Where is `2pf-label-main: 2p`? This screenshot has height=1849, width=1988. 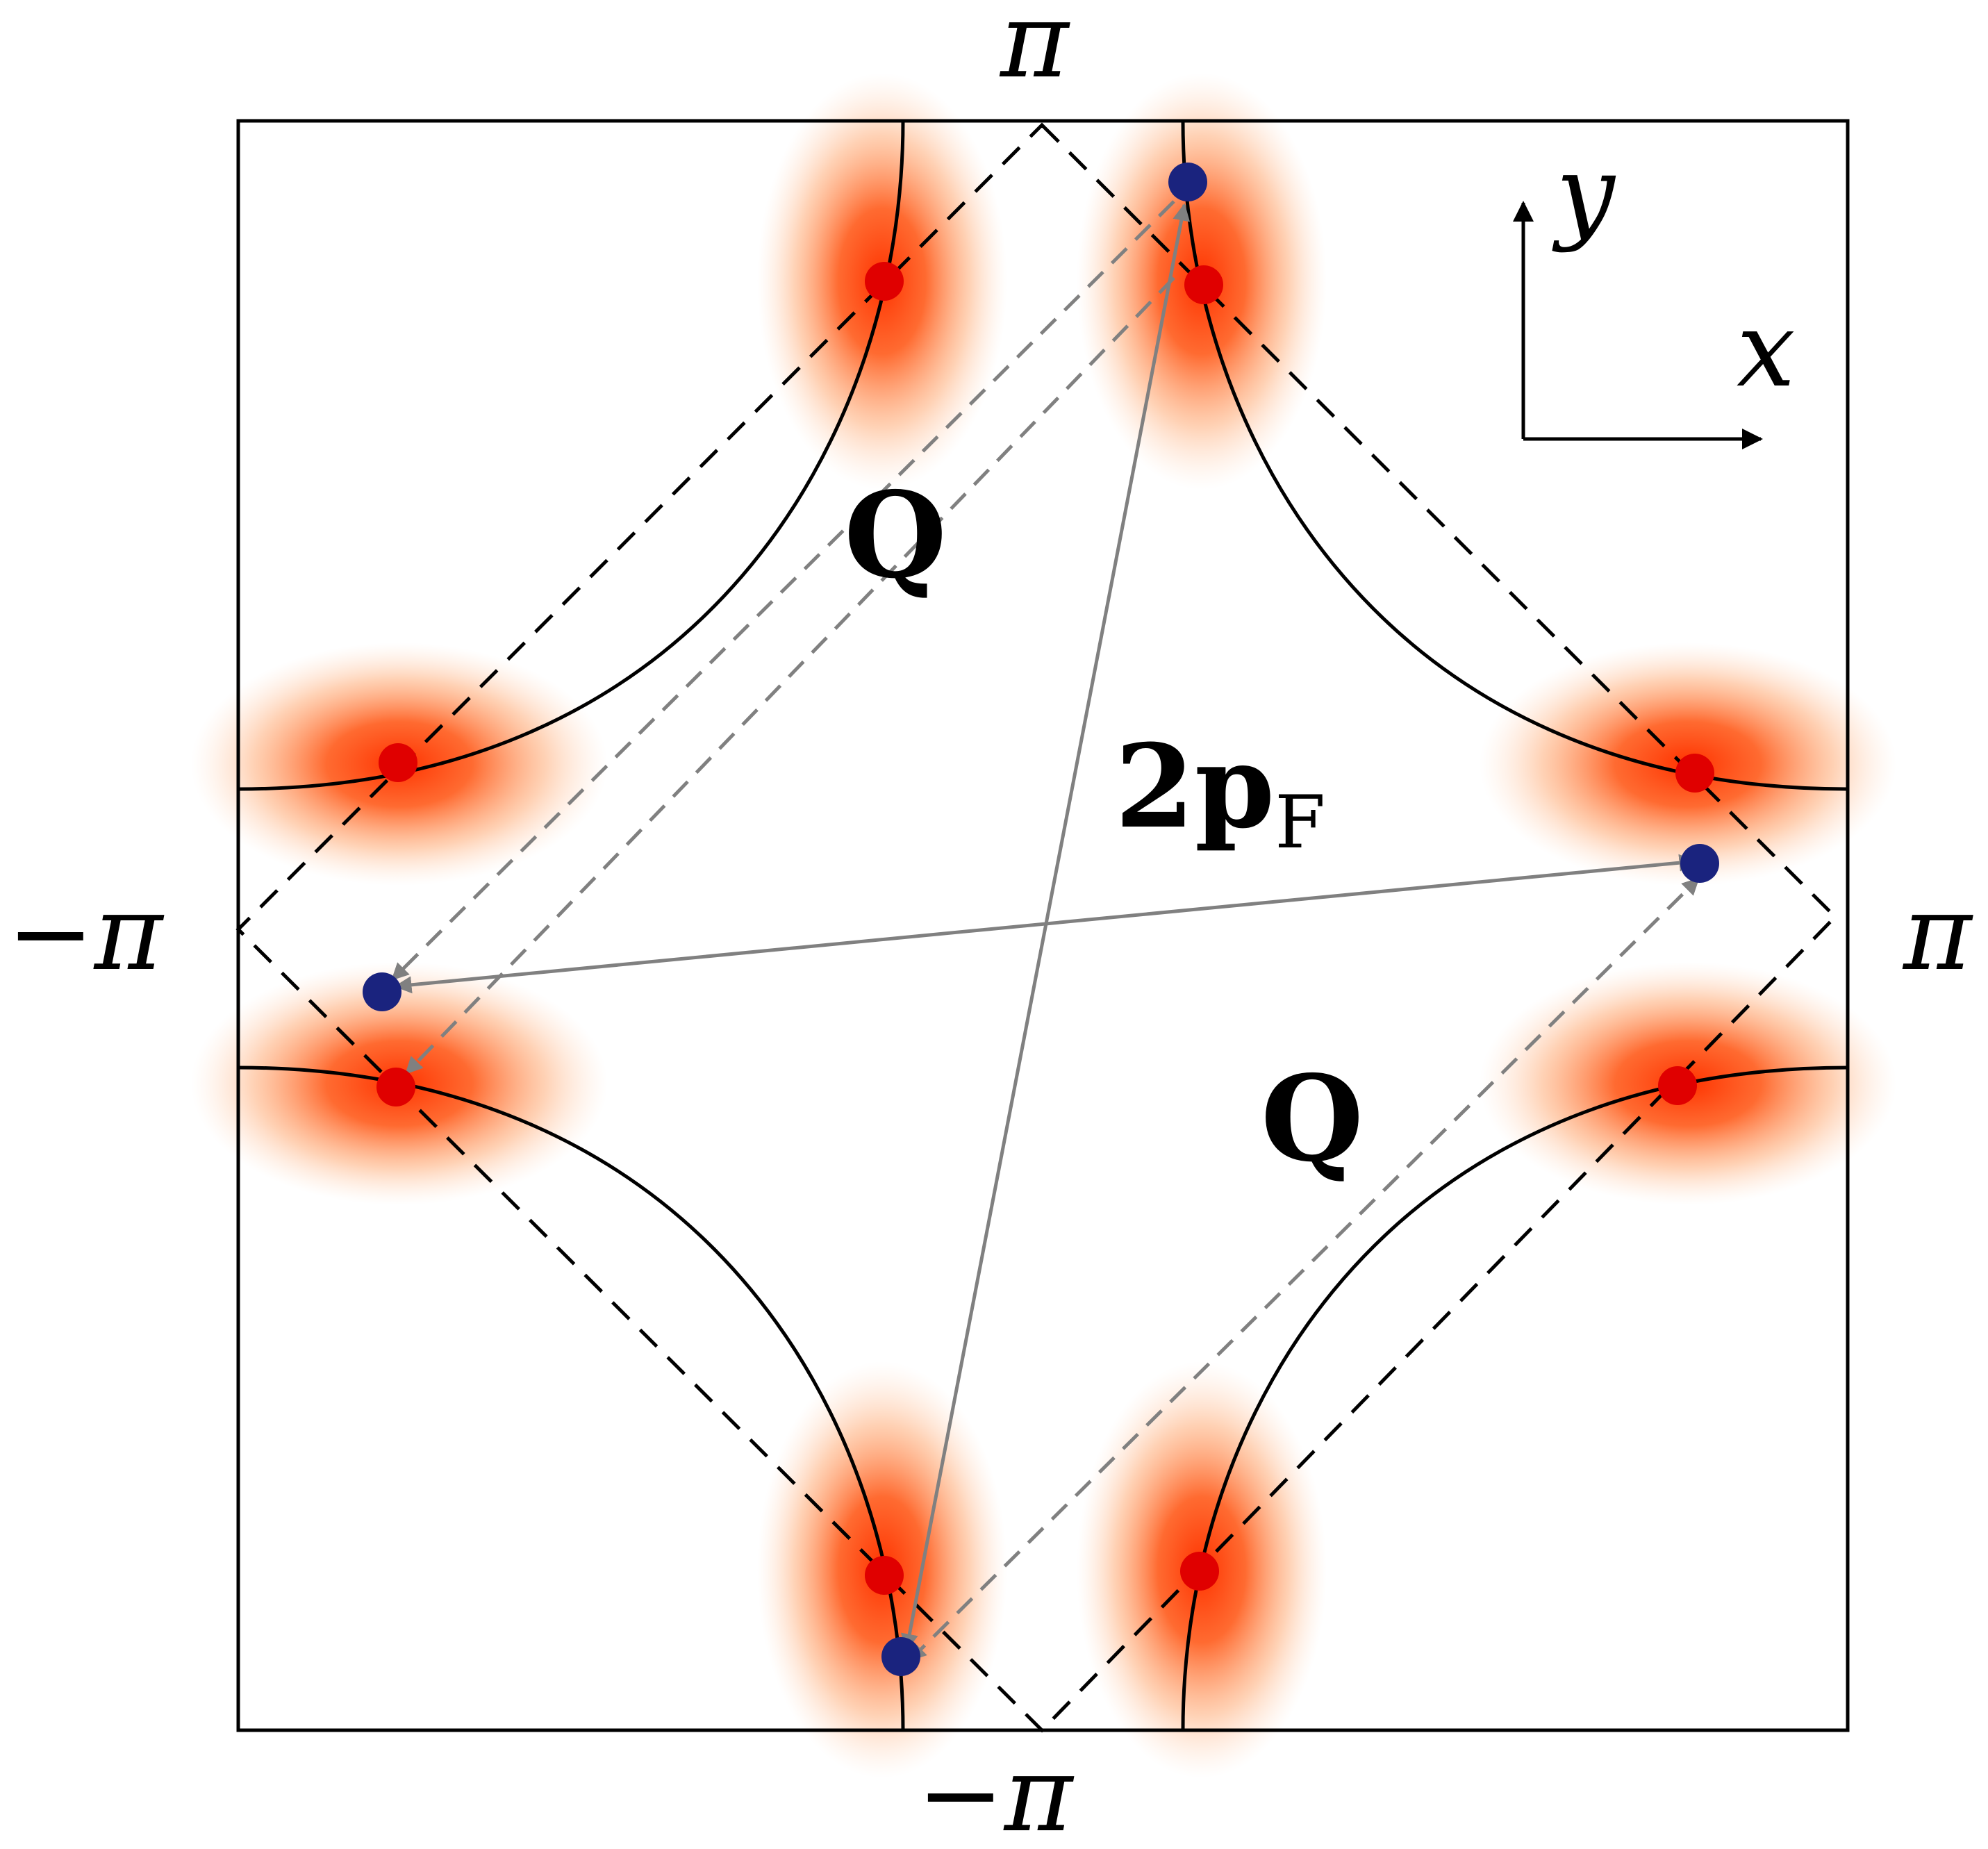 2pf-label-main: 2p is located at coordinates (1195, 786).